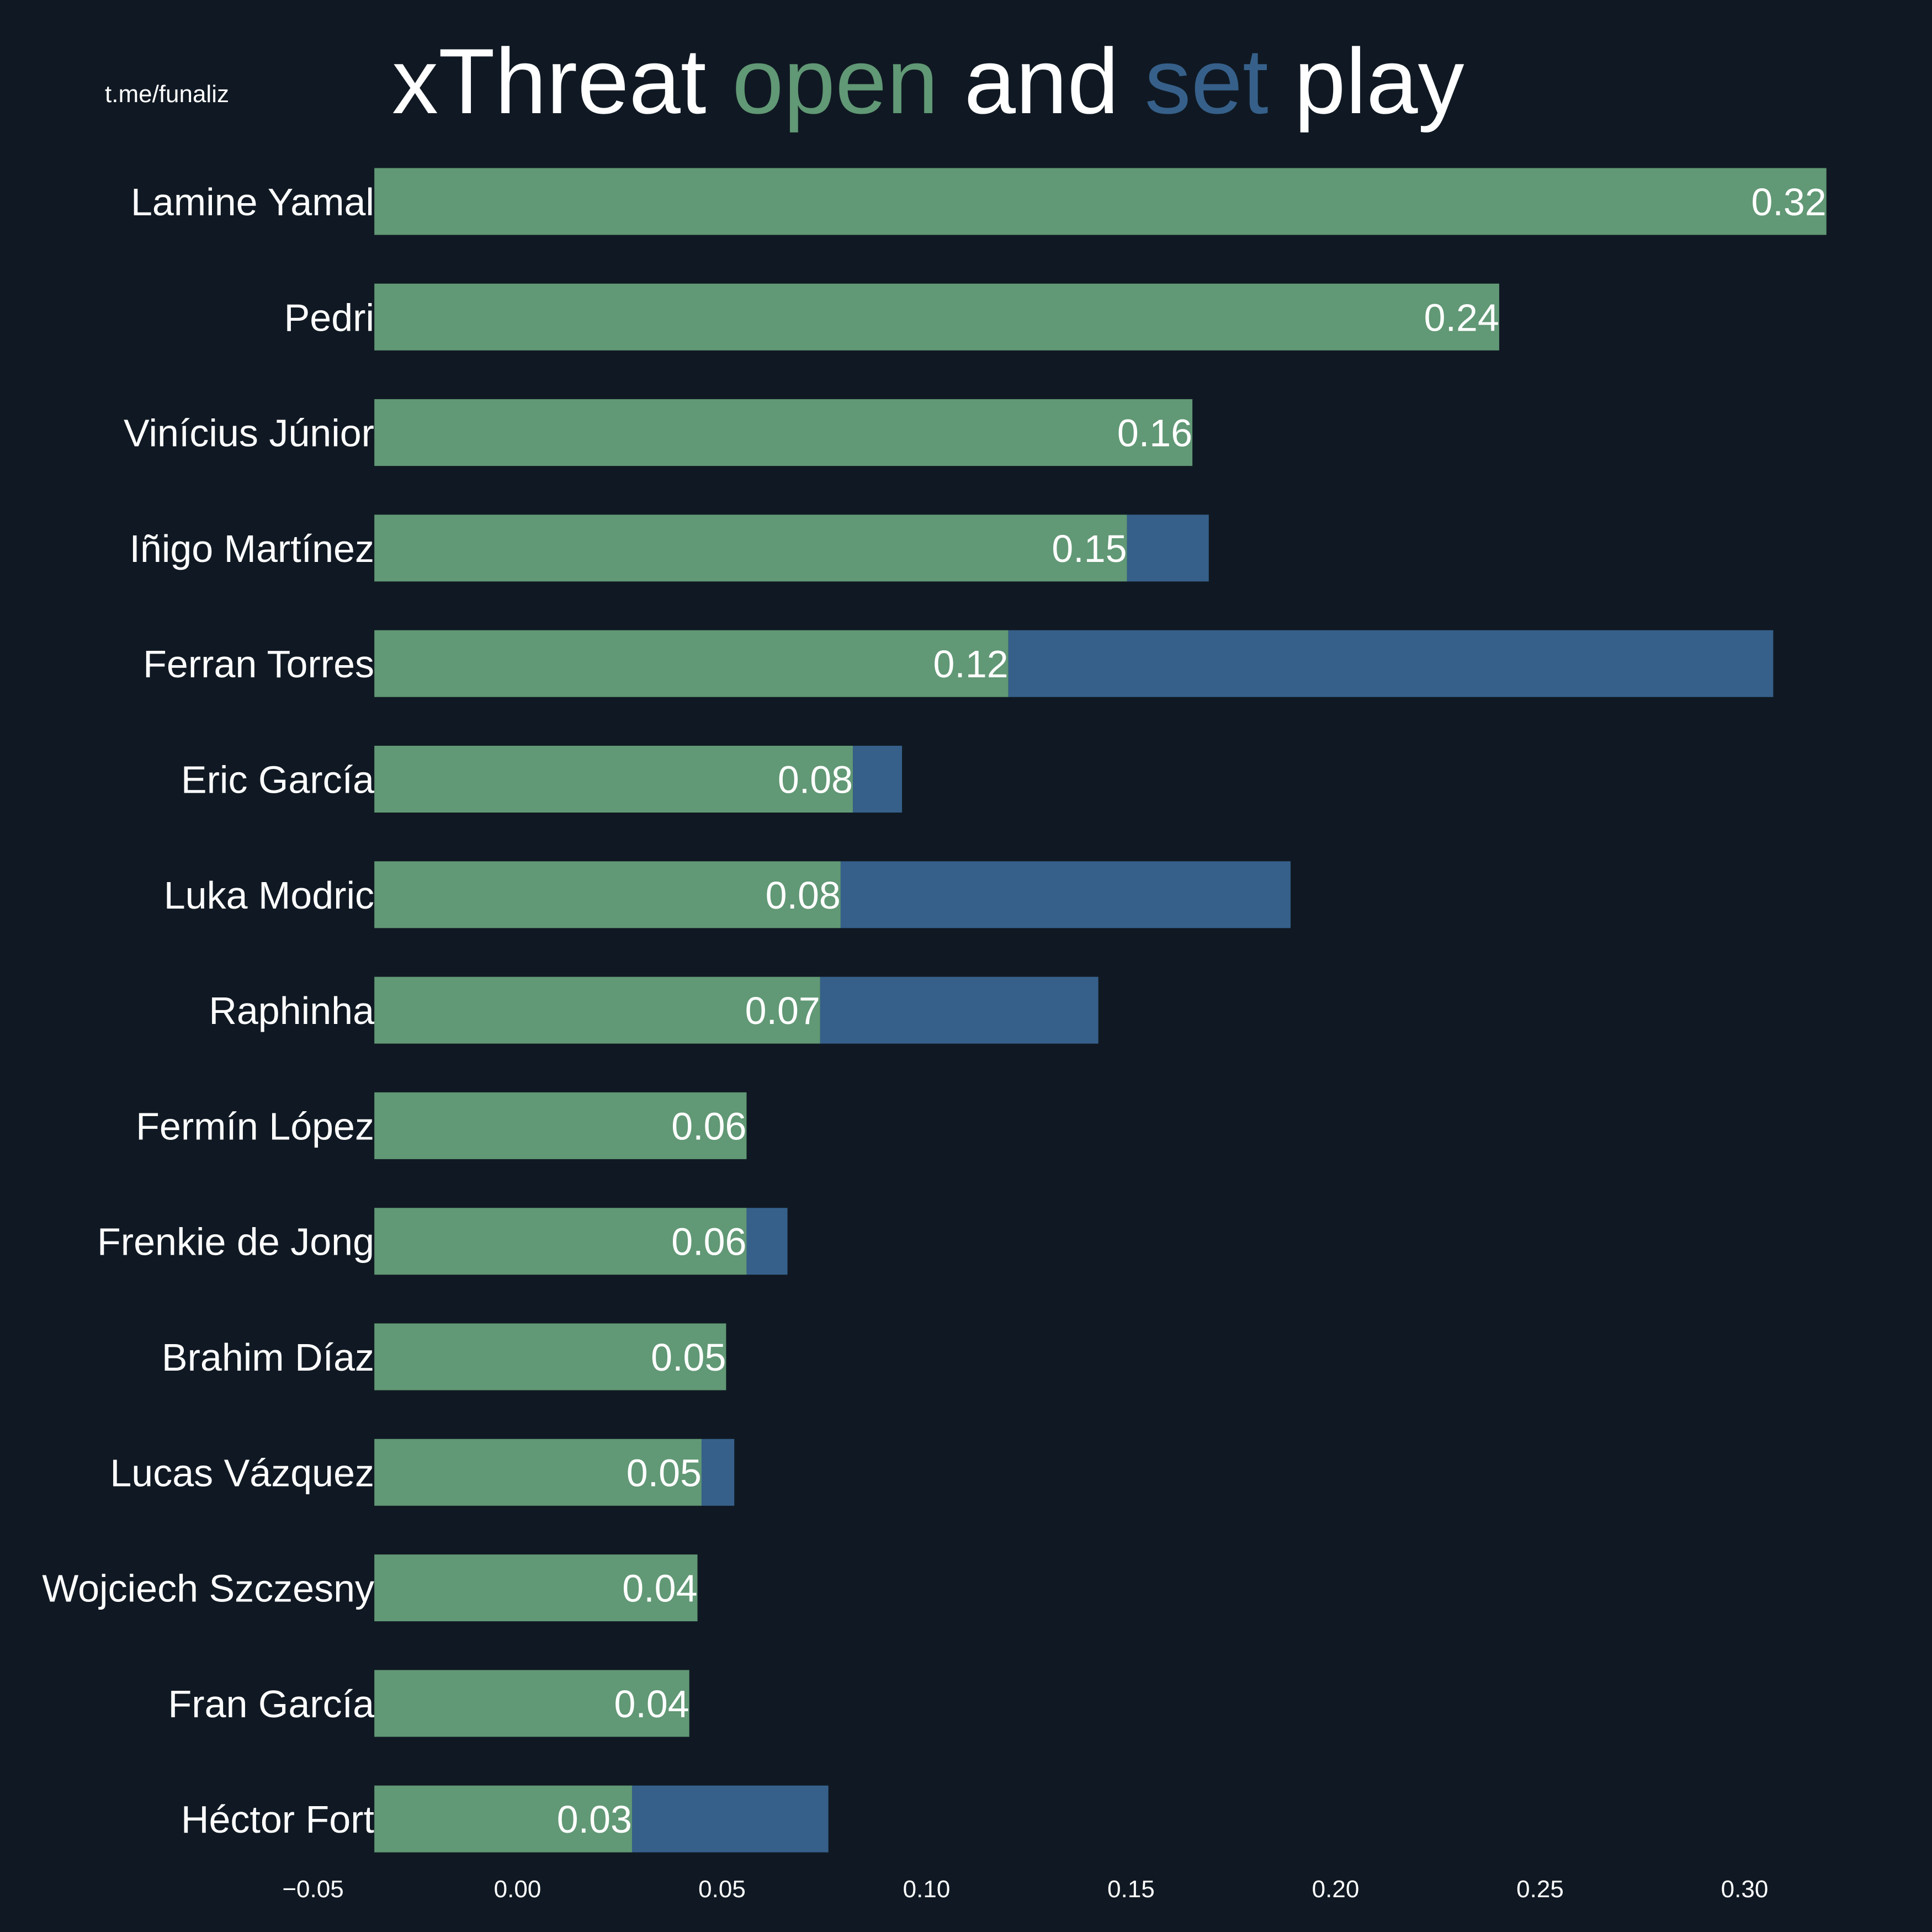 Image resolution: width=1932 pixels, height=1932 pixels. Describe the element at coordinates (691, 664) in the screenshot. I see `bar-open-ferran-torres` at that location.